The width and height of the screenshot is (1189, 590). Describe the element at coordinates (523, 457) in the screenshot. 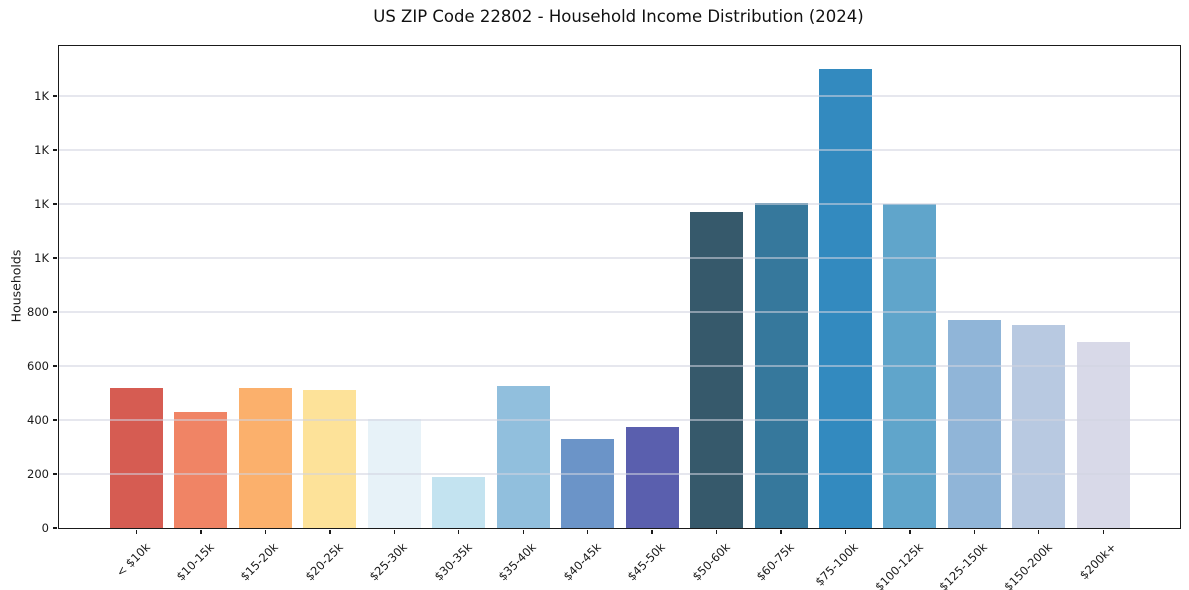

I see `bar-35-40k` at that location.